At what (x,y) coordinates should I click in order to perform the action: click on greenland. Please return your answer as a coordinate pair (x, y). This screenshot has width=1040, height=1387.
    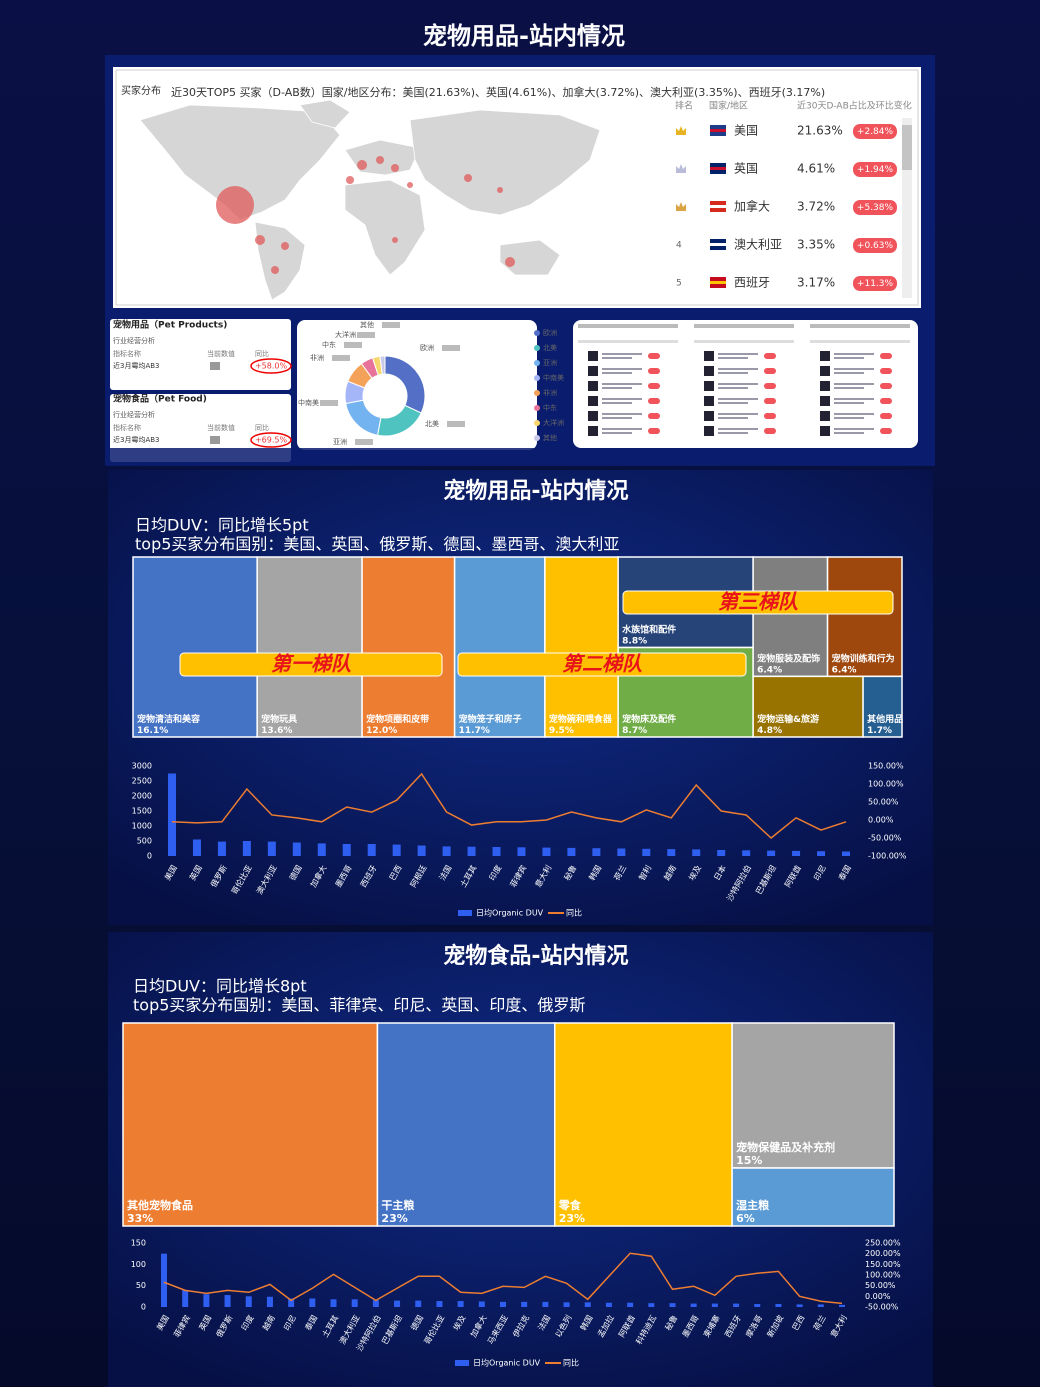
    Looking at the image, I should click on (325, 114).